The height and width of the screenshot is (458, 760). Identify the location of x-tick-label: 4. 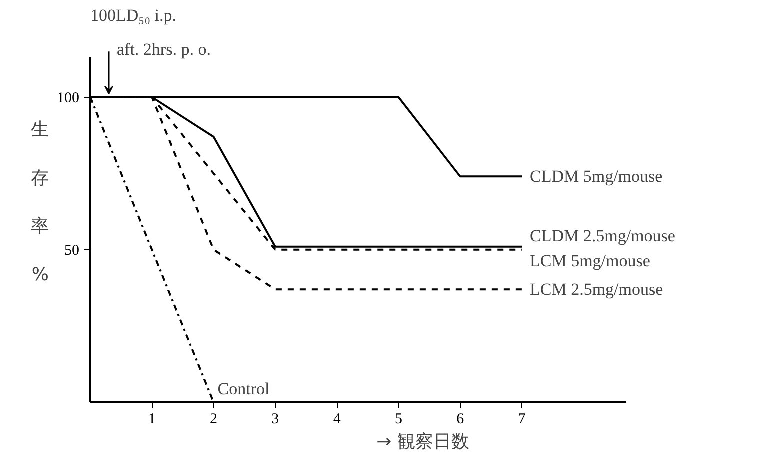
(337, 420).